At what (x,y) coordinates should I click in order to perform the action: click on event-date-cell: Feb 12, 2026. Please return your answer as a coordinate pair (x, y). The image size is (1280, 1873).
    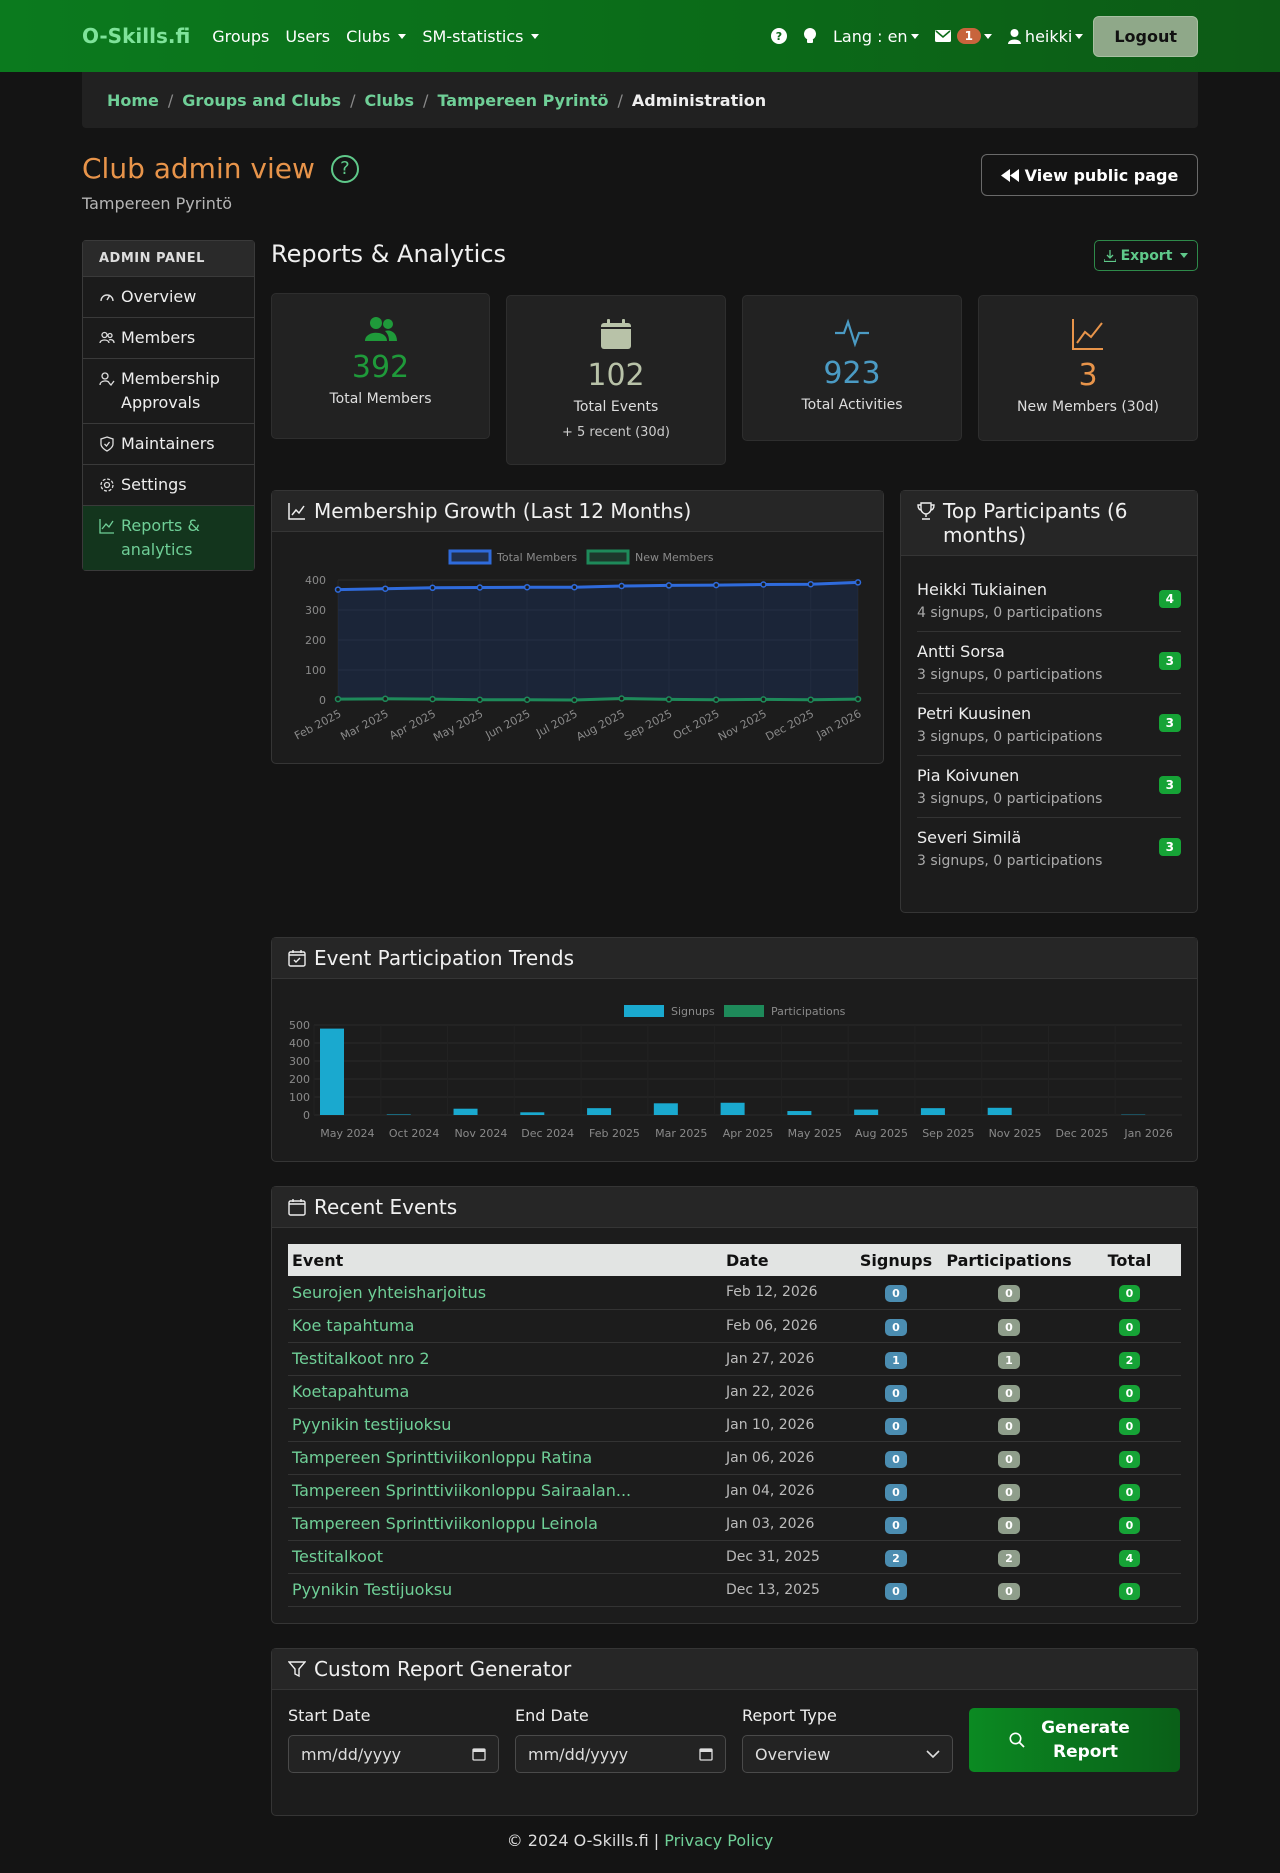
    Looking at the image, I should click on (787, 1293).